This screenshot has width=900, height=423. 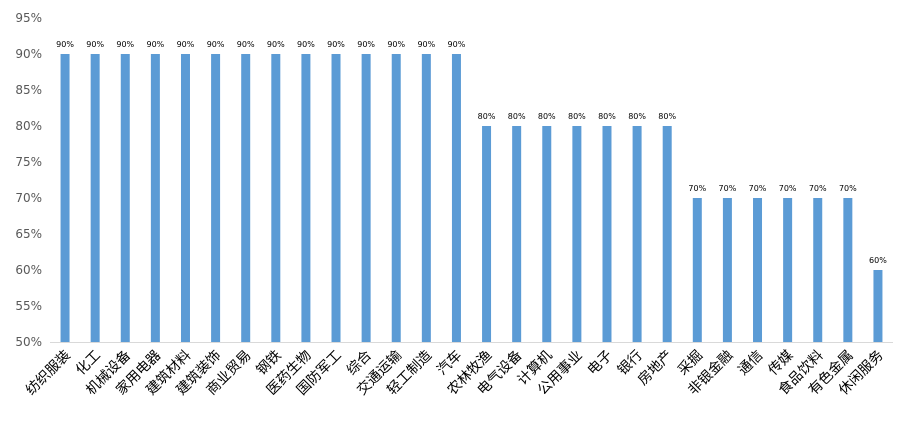 I want to click on y-tick-label: 75%, so click(x=28, y=162).